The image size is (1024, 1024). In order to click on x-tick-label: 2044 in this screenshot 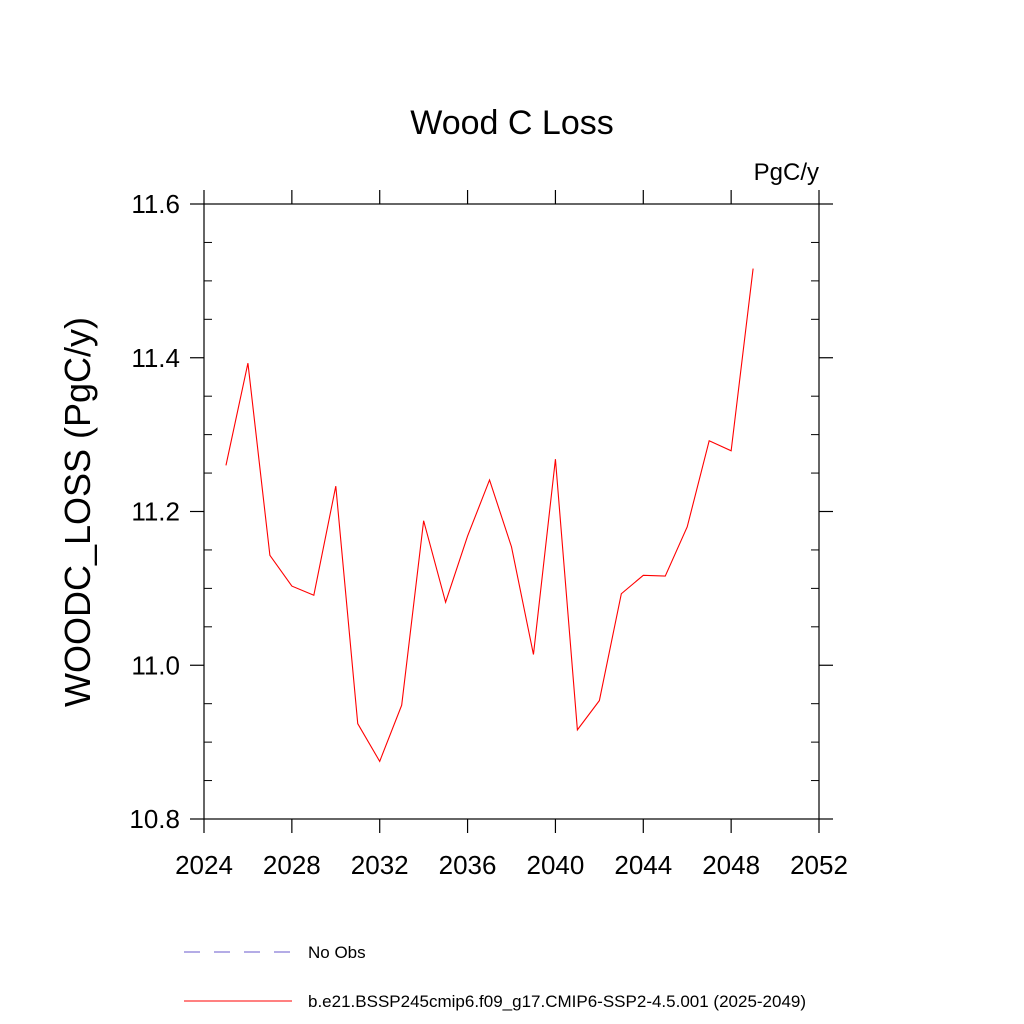, I will do `click(643, 865)`.